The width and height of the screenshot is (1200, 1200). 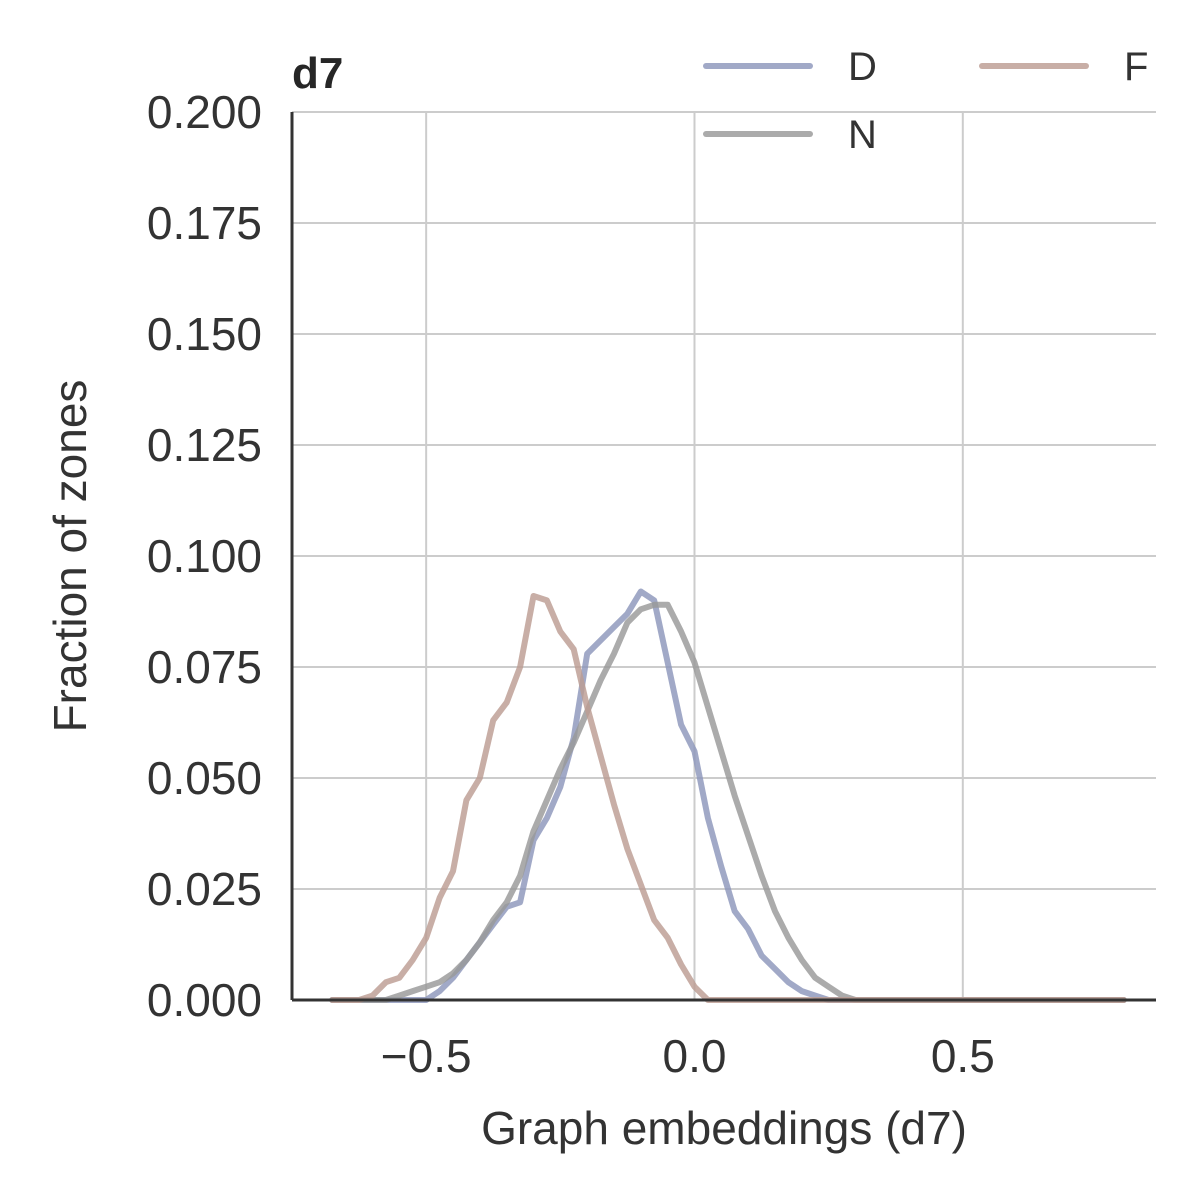 What do you see at coordinates (204, 445) in the screenshot?
I see `y-tick-label: 0.125` at bounding box center [204, 445].